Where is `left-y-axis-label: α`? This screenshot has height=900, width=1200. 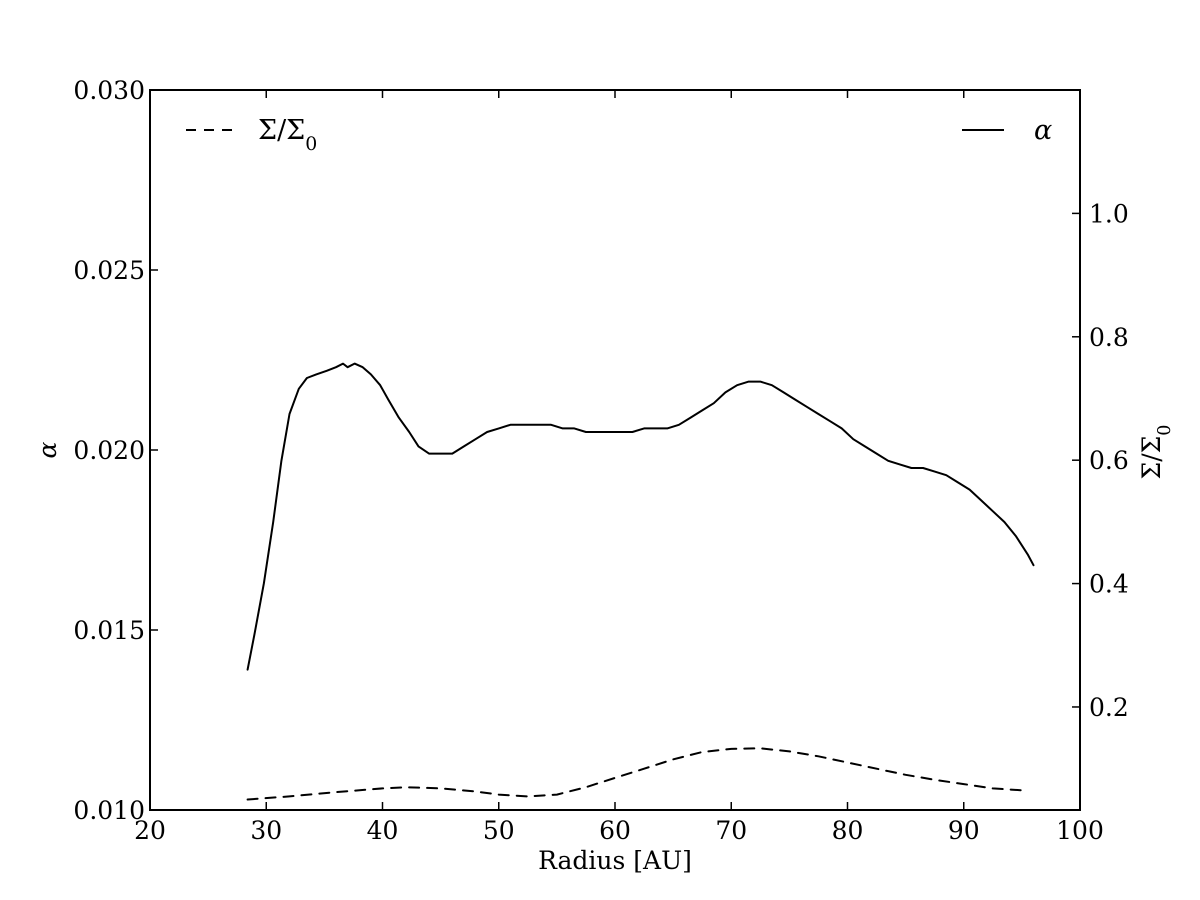
left-y-axis-label: α is located at coordinates (47, 449).